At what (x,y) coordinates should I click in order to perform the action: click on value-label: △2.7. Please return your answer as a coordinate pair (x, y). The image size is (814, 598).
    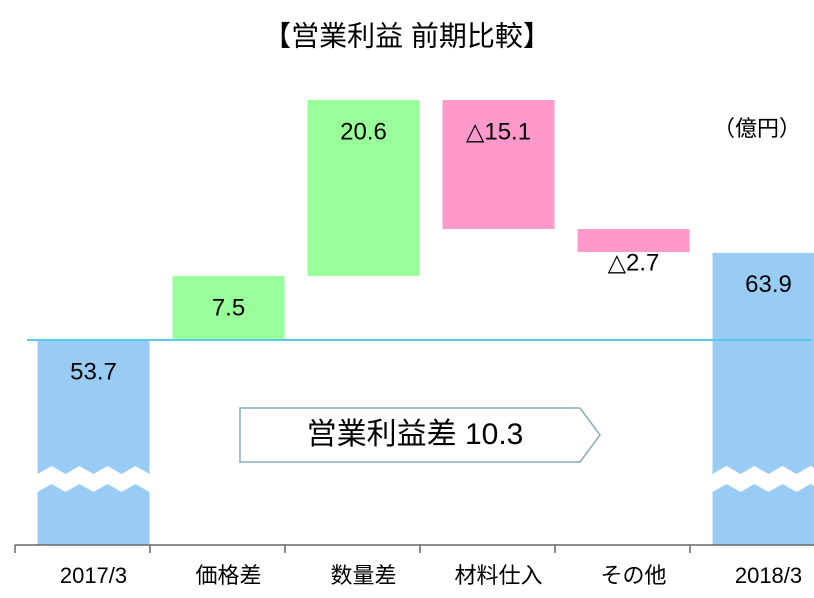
    Looking at the image, I should click on (634, 262).